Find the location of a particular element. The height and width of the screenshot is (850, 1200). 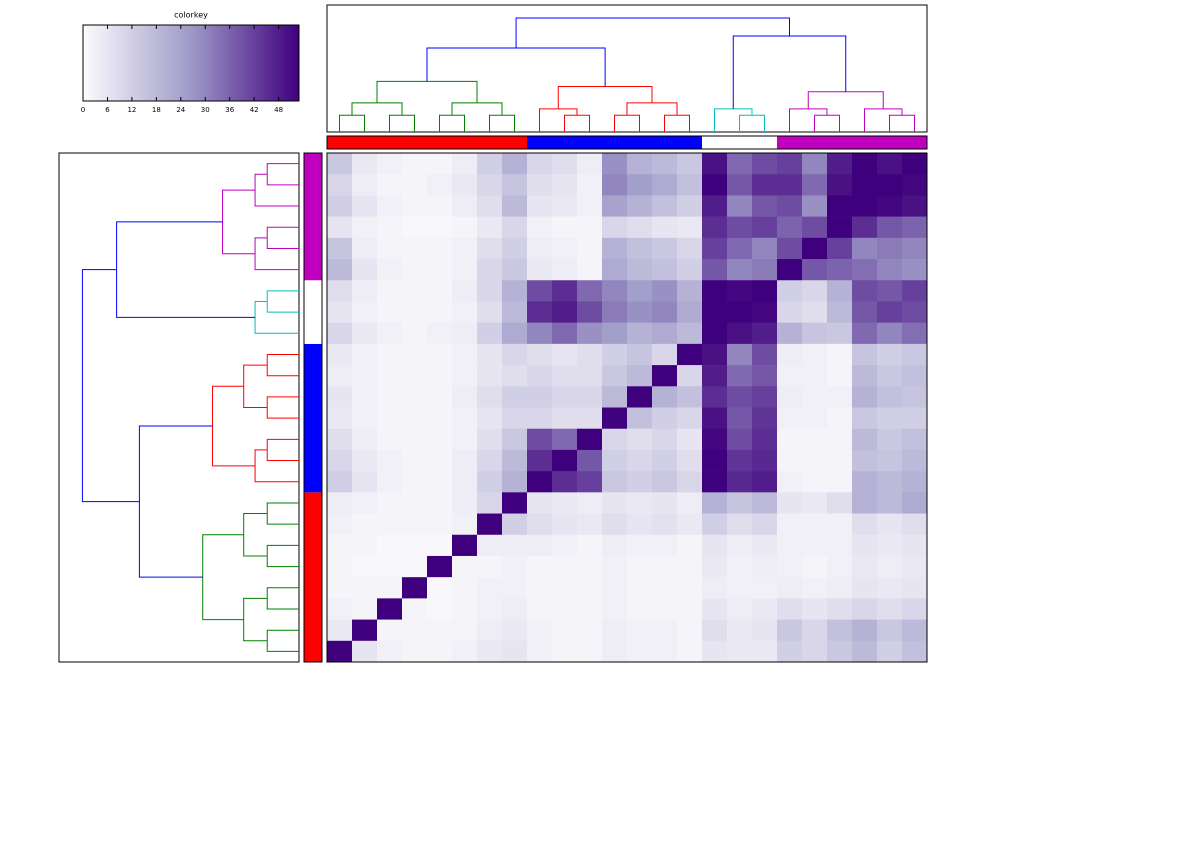

colorkey-tick-label: 30 is located at coordinates (205, 110).